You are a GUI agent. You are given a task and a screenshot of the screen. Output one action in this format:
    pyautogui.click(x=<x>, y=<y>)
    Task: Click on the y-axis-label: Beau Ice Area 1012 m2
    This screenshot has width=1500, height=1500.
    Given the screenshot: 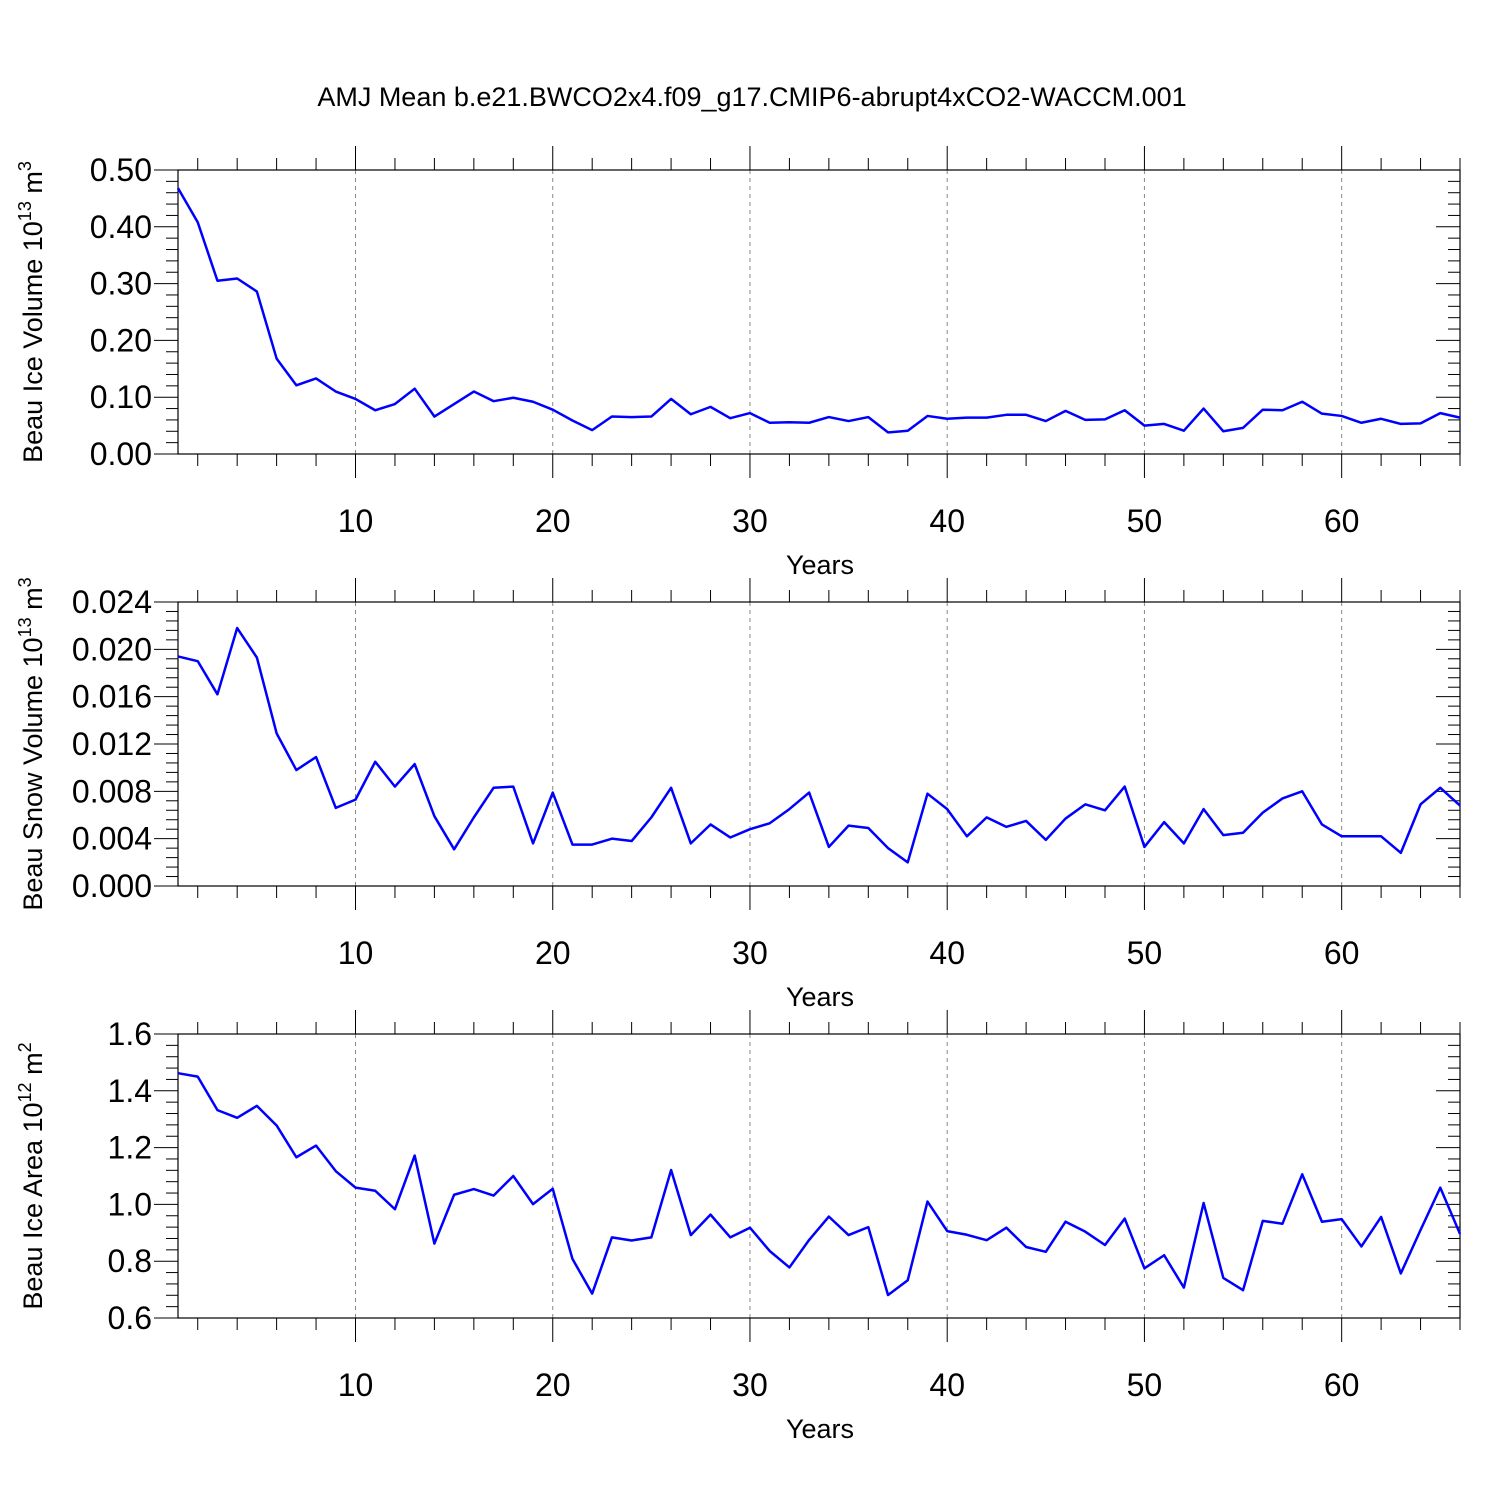 What is the action you would take?
    pyautogui.click(x=31, y=1175)
    